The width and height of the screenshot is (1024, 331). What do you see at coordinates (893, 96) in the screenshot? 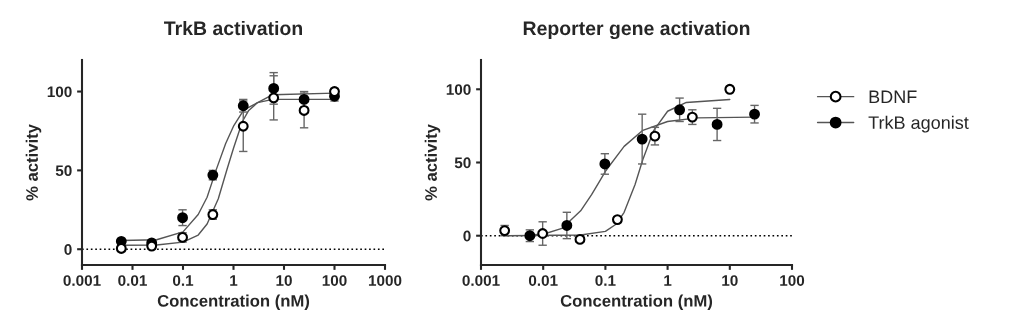
I see `legend-label: BDNF` at bounding box center [893, 96].